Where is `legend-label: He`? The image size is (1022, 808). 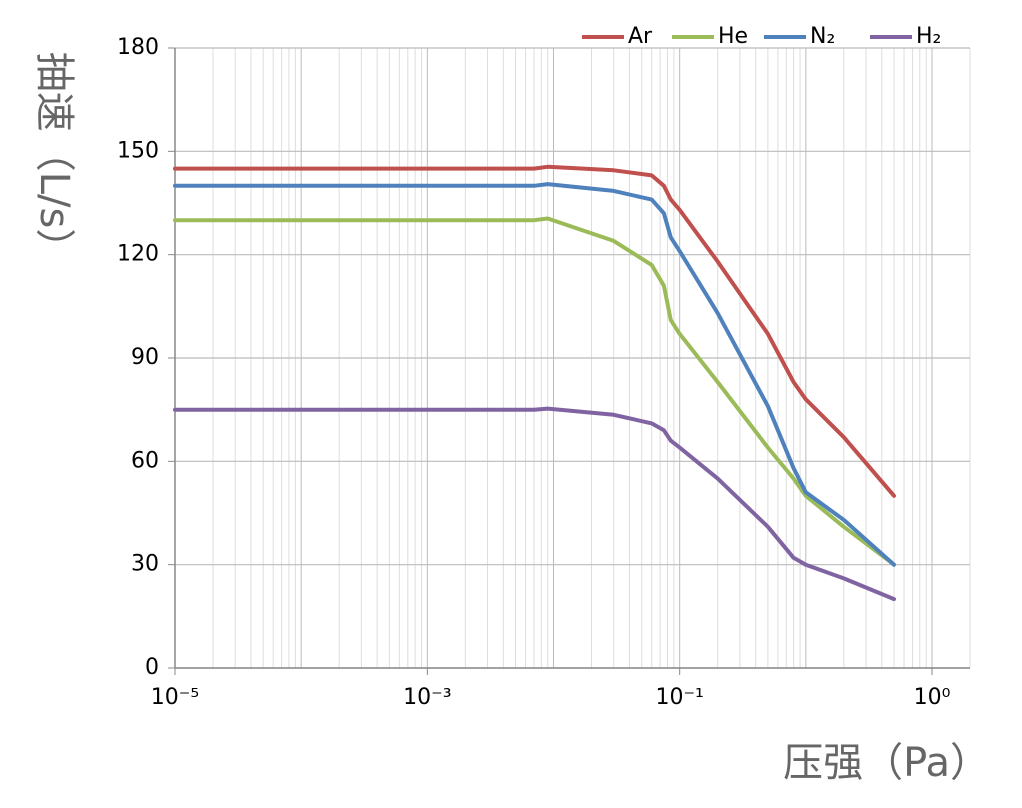 legend-label: He is located at coordinates (733, 36).